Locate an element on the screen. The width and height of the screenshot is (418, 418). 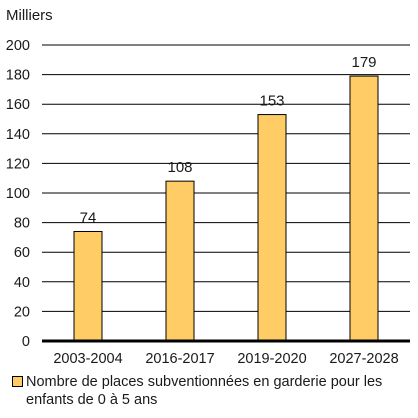
data-label: 108 is located at coordinates (179, 167).